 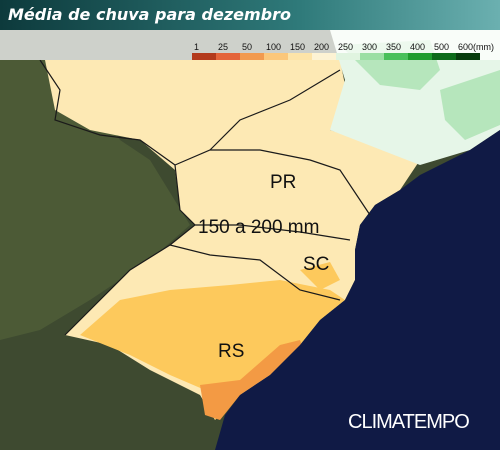 What do you see at coordinates (149, 14) in the screenshot?
I see `title: Média de chuva para dezembro` at bounding box center [149, 14].